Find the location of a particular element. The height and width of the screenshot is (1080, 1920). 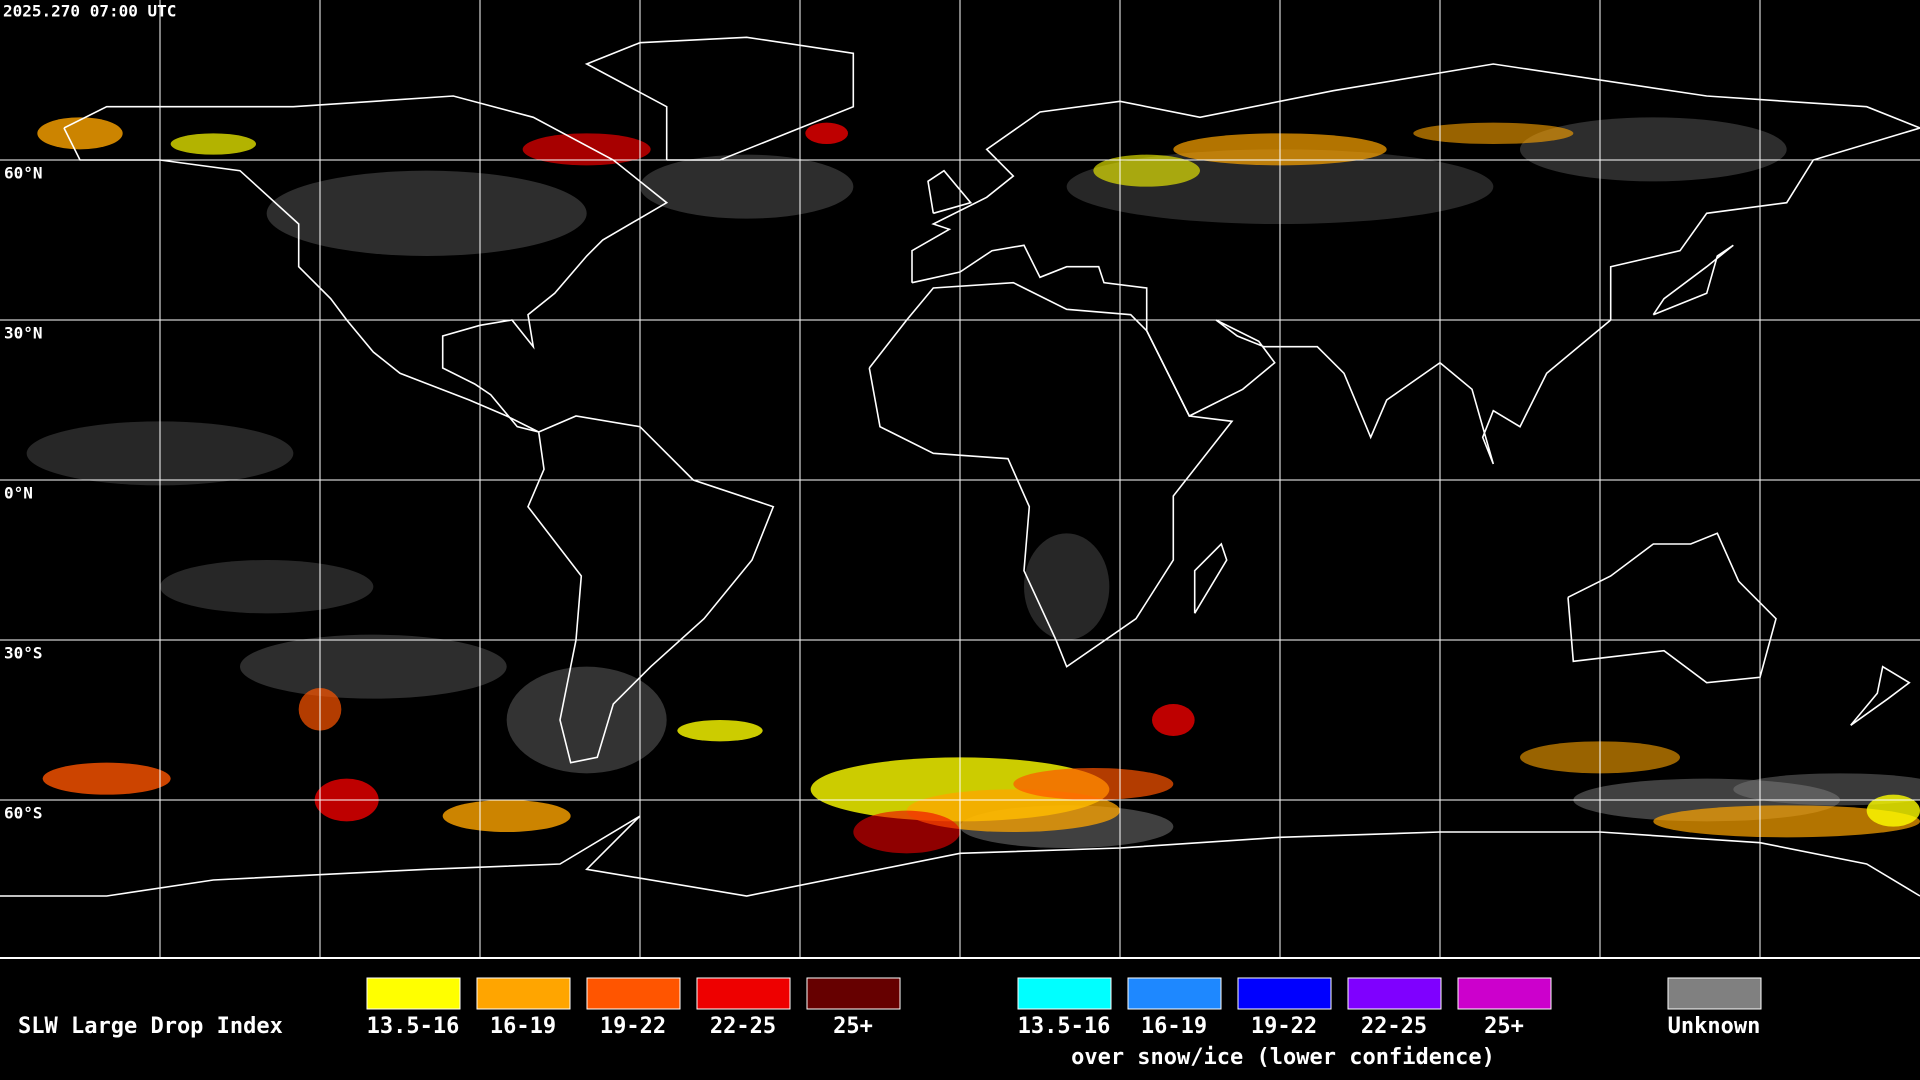

timestamp: 2025.270 07:00 UTC is located at coordinates (89, 11).